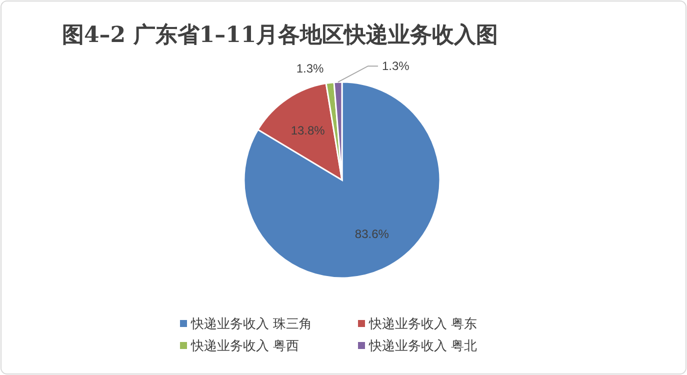  What do you see at coordinates (423, 324) in the screenshot?
I see `legend-label: 快递业务收入 粤东` at bounding box center [423, 324].